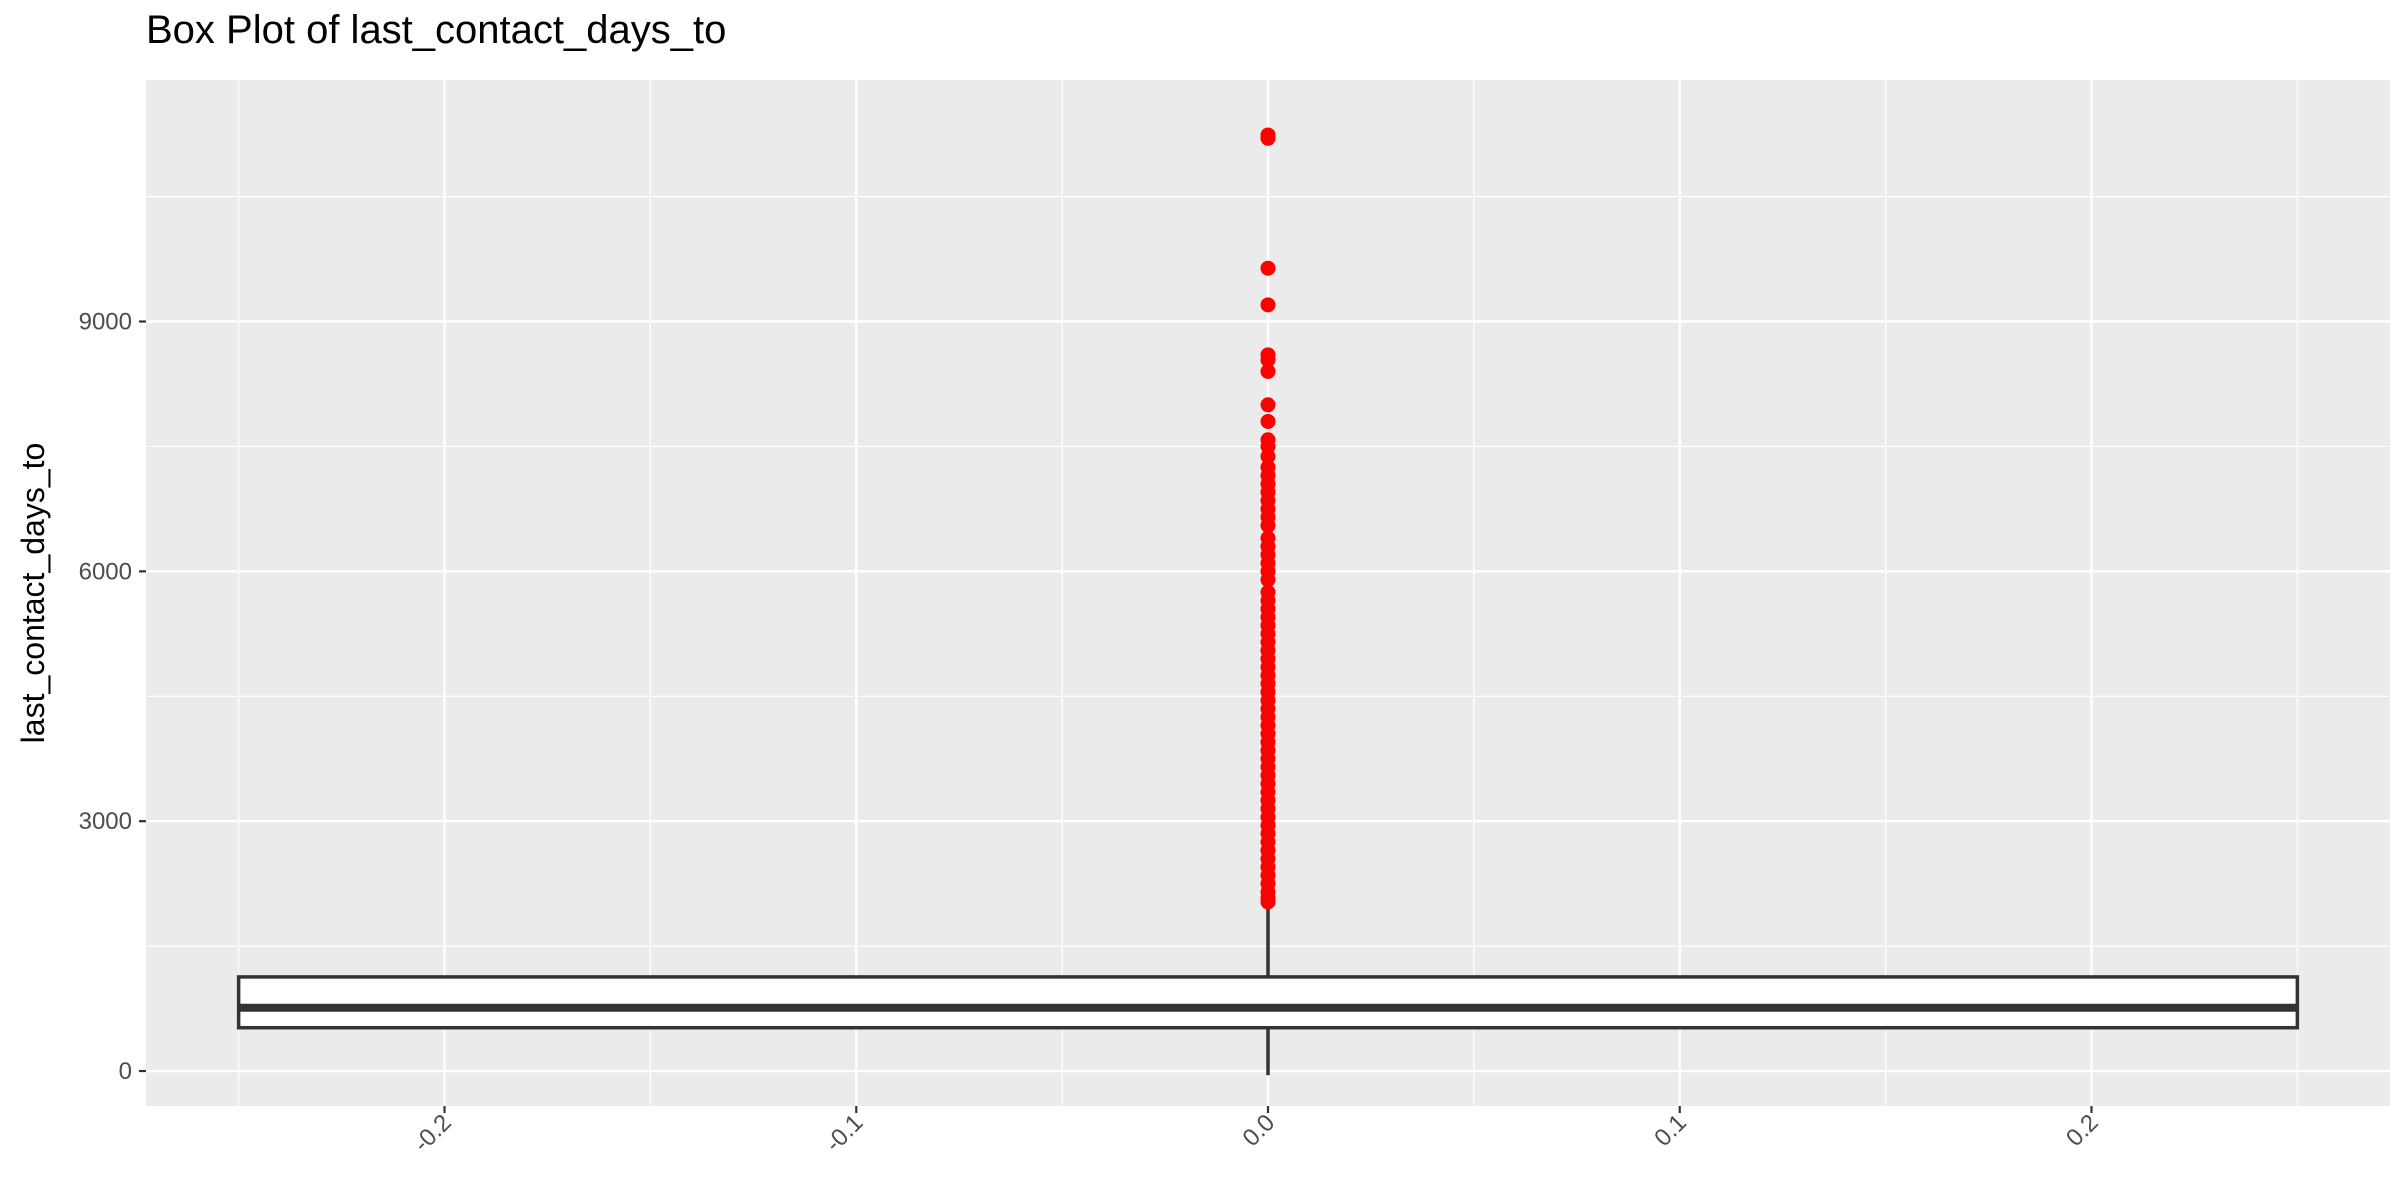  Describe the element at coordinates (1259, 1130) in the screenshot. I see `x-tick-label: 0.0` at that location.